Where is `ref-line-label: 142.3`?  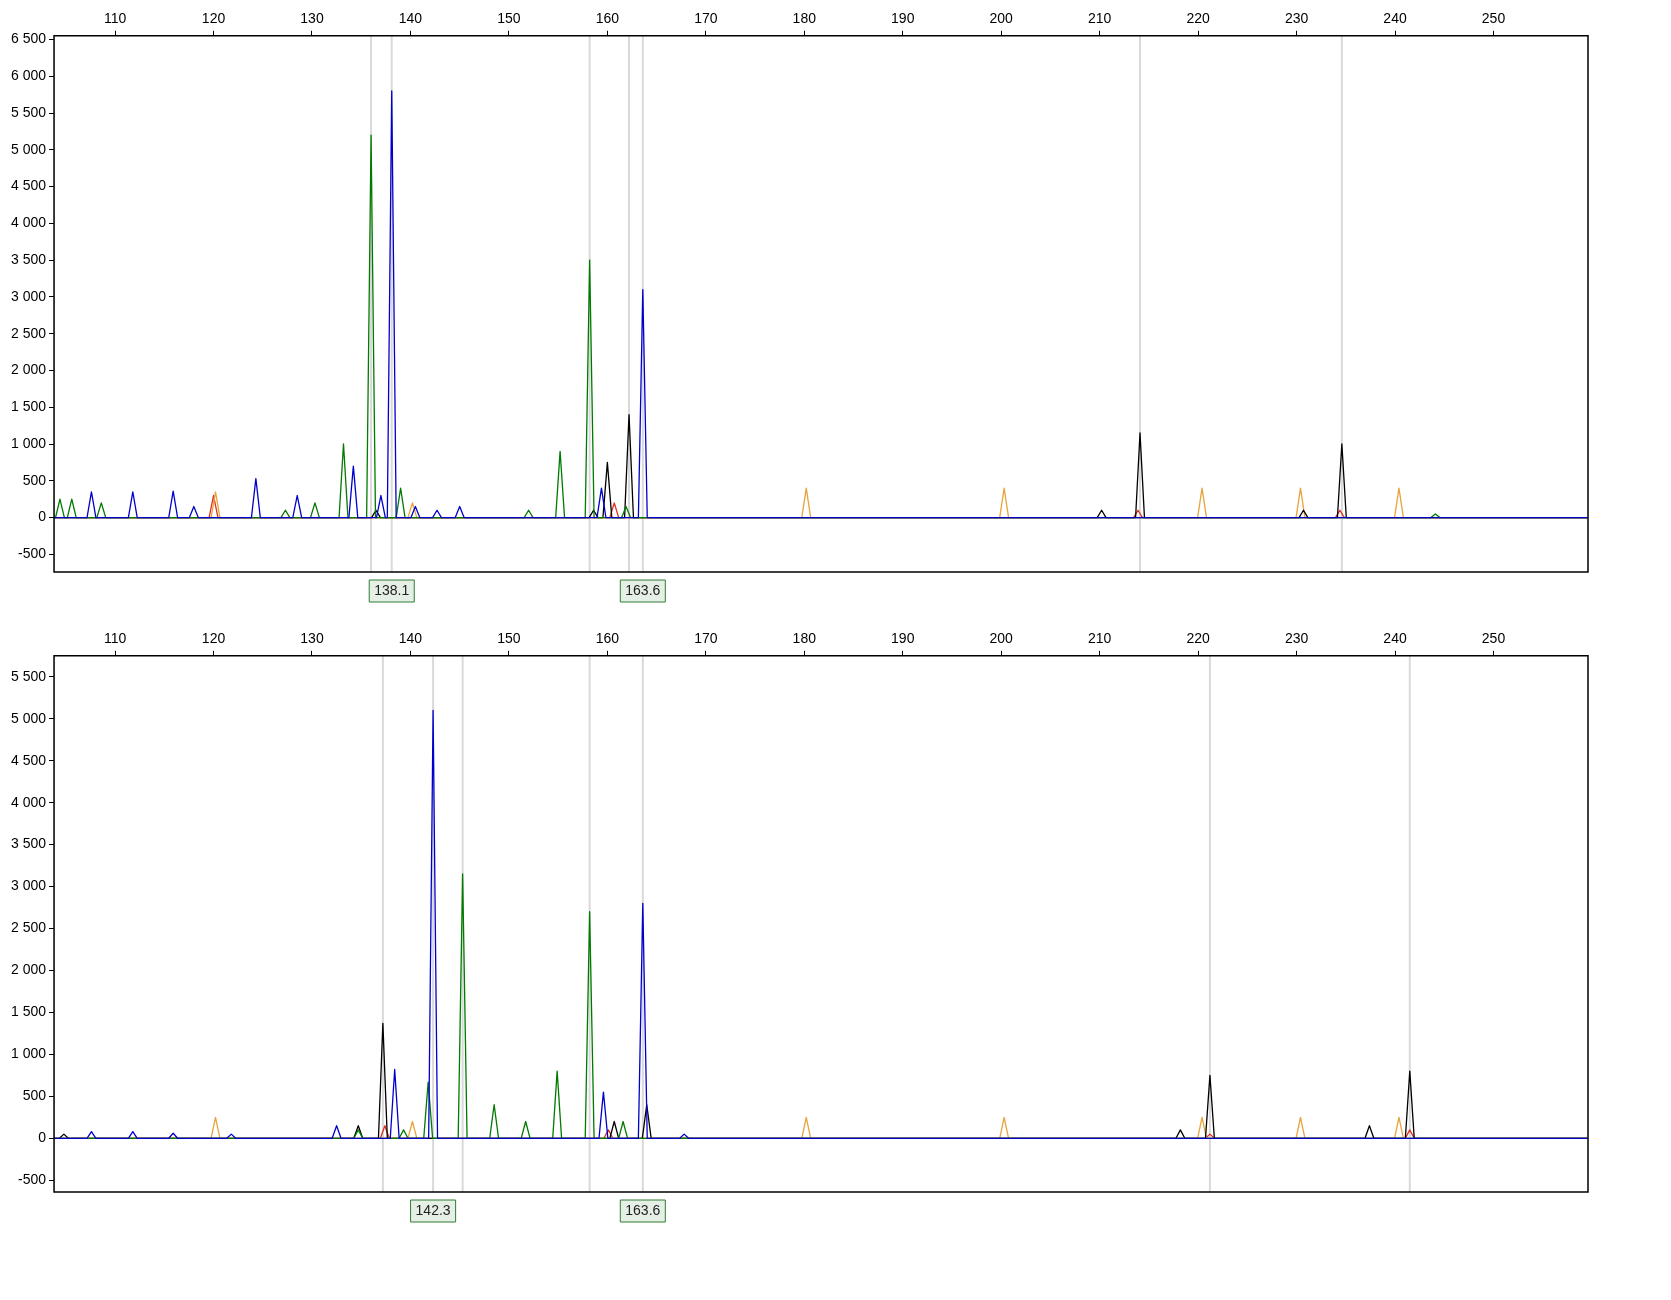 ref-line-label: 142.3 is located at coordinates (433, 1209).